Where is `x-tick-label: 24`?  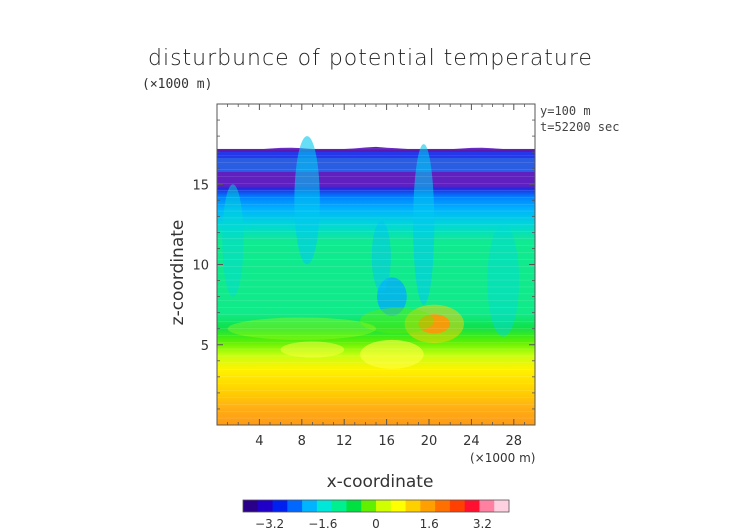 x-tick-label: 24 is located at coordinates (471, 441).